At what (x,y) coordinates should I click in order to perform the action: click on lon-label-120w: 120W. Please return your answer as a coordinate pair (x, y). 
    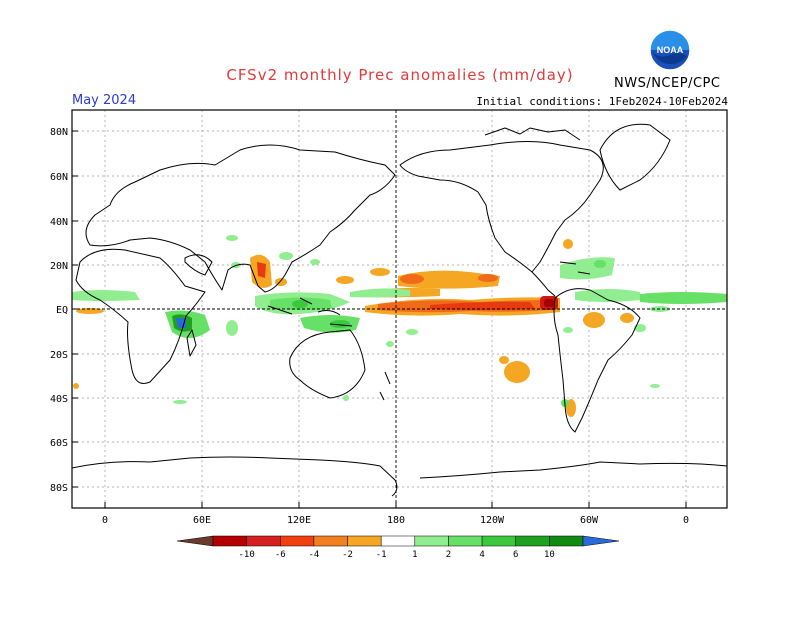
    Looking at the image, I should click on (492, 520).